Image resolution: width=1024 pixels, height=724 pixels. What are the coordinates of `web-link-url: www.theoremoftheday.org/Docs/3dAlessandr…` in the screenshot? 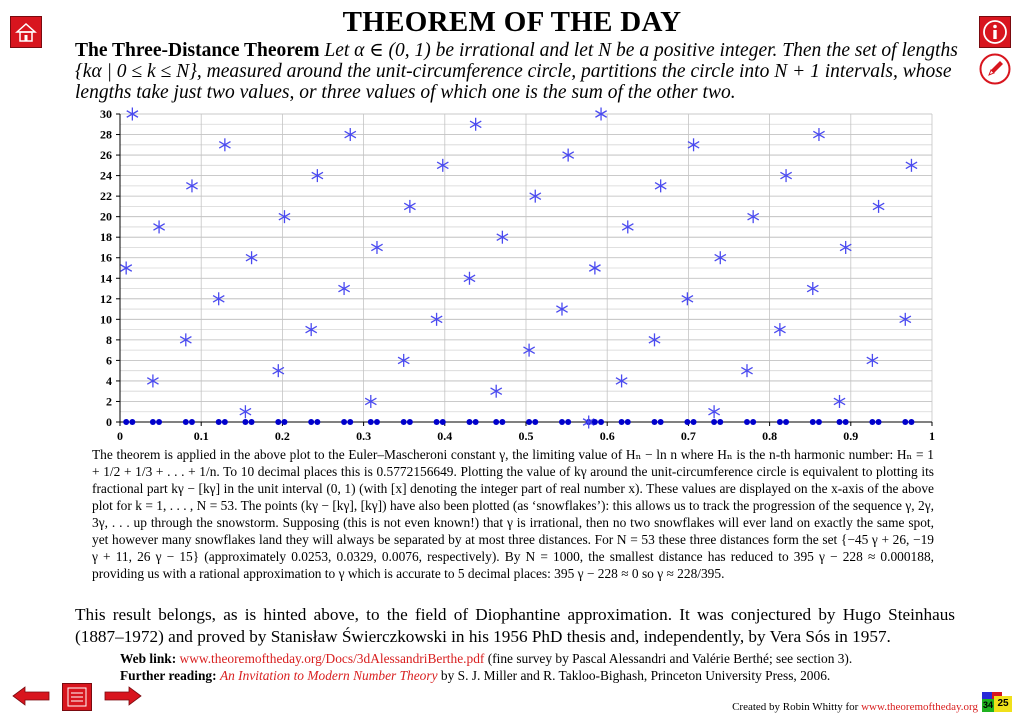 It's located at (332, 658).